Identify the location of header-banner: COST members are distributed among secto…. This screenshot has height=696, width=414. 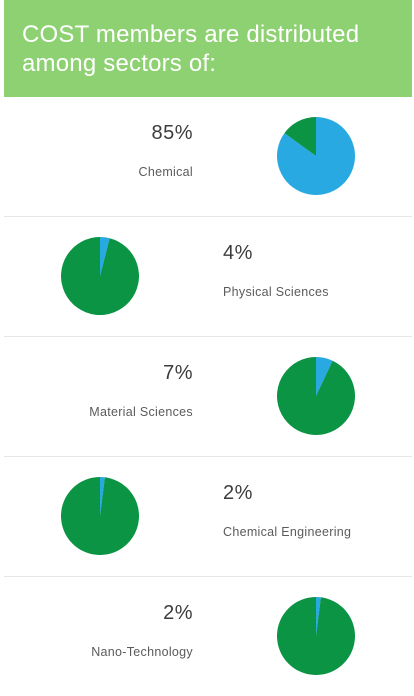
(208, 48).